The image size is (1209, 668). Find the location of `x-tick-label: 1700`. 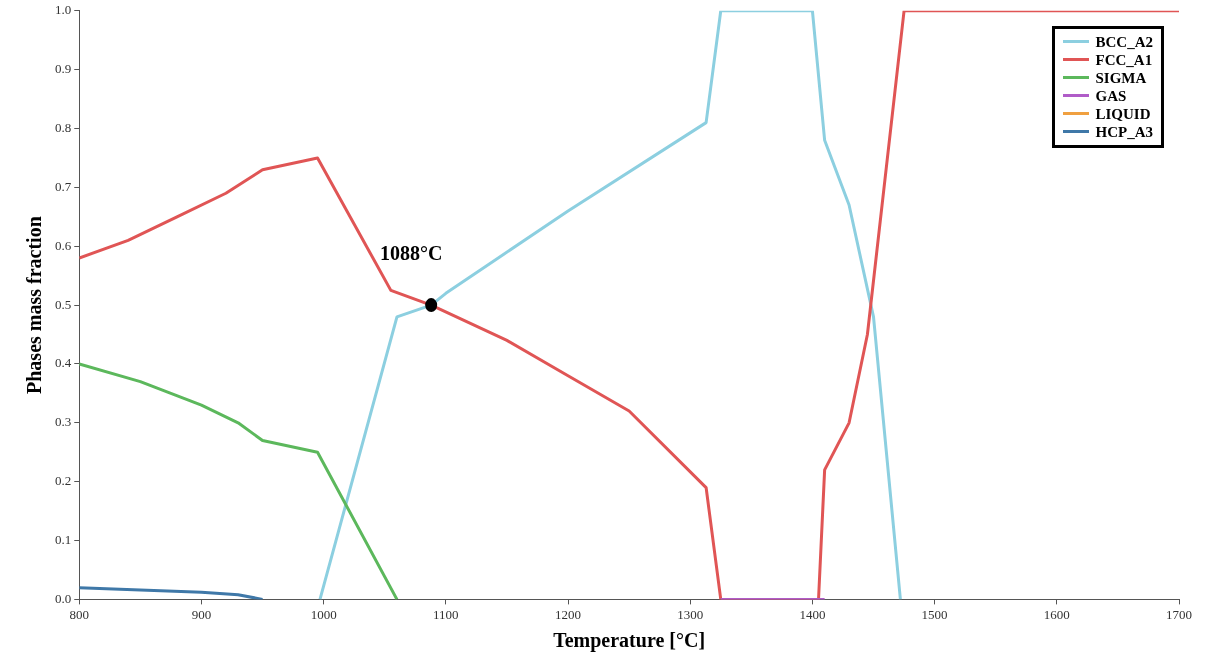

x-tick-label: 1700 is located at coordinates (1179, 614).